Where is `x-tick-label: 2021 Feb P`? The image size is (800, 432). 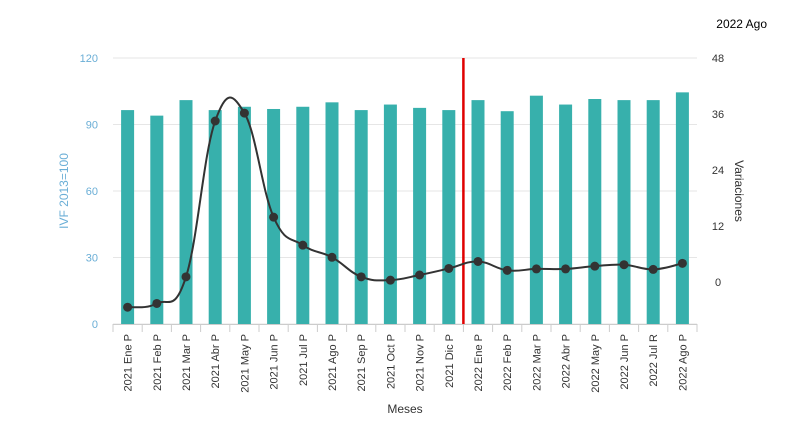
x-tick-label: 2021 Feb P is located at coordinates (158, 362).